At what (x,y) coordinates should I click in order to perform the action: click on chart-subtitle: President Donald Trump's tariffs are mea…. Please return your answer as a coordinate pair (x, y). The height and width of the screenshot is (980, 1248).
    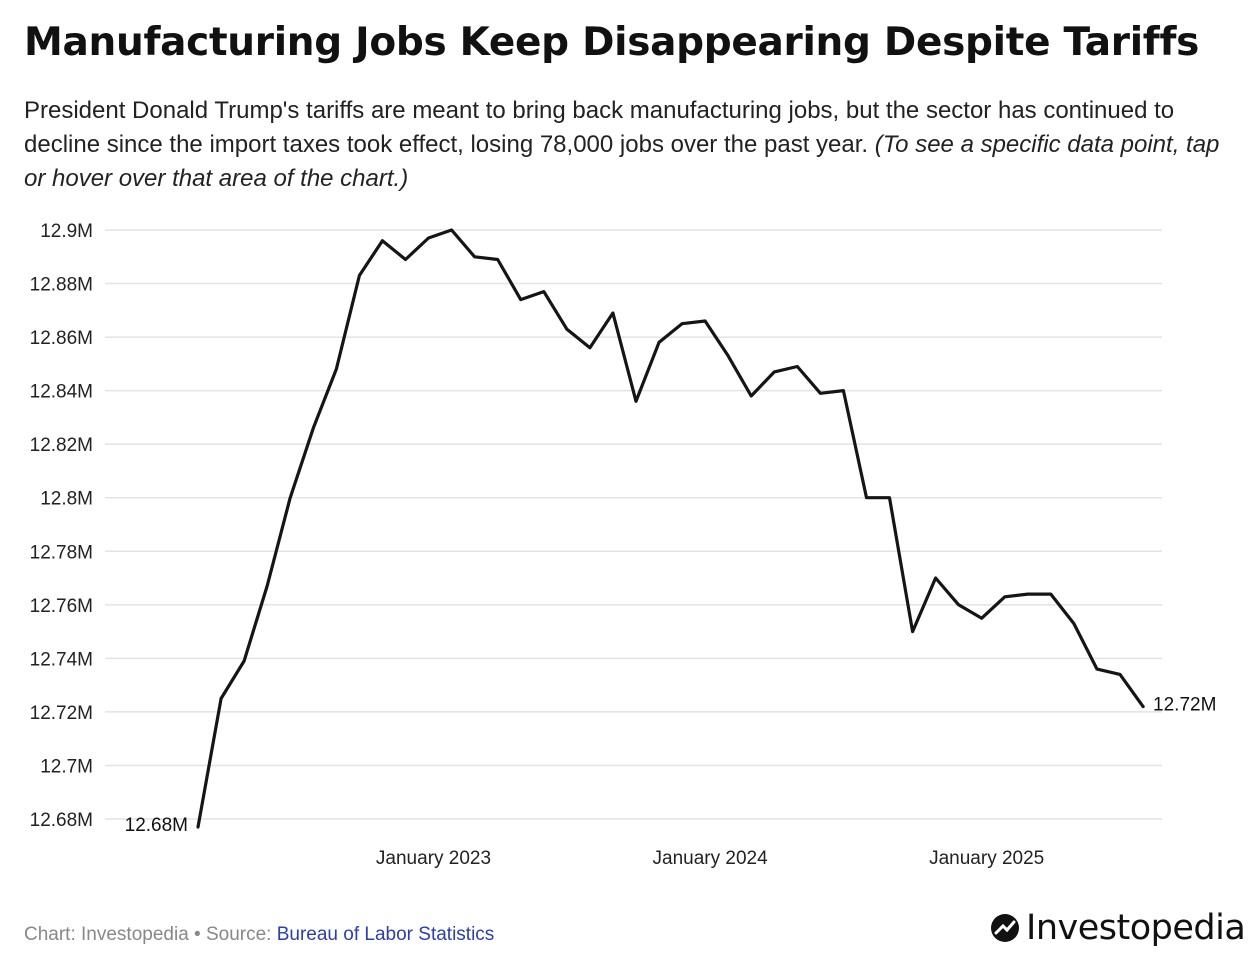
    Looking at the image, I should click on (624, 145).